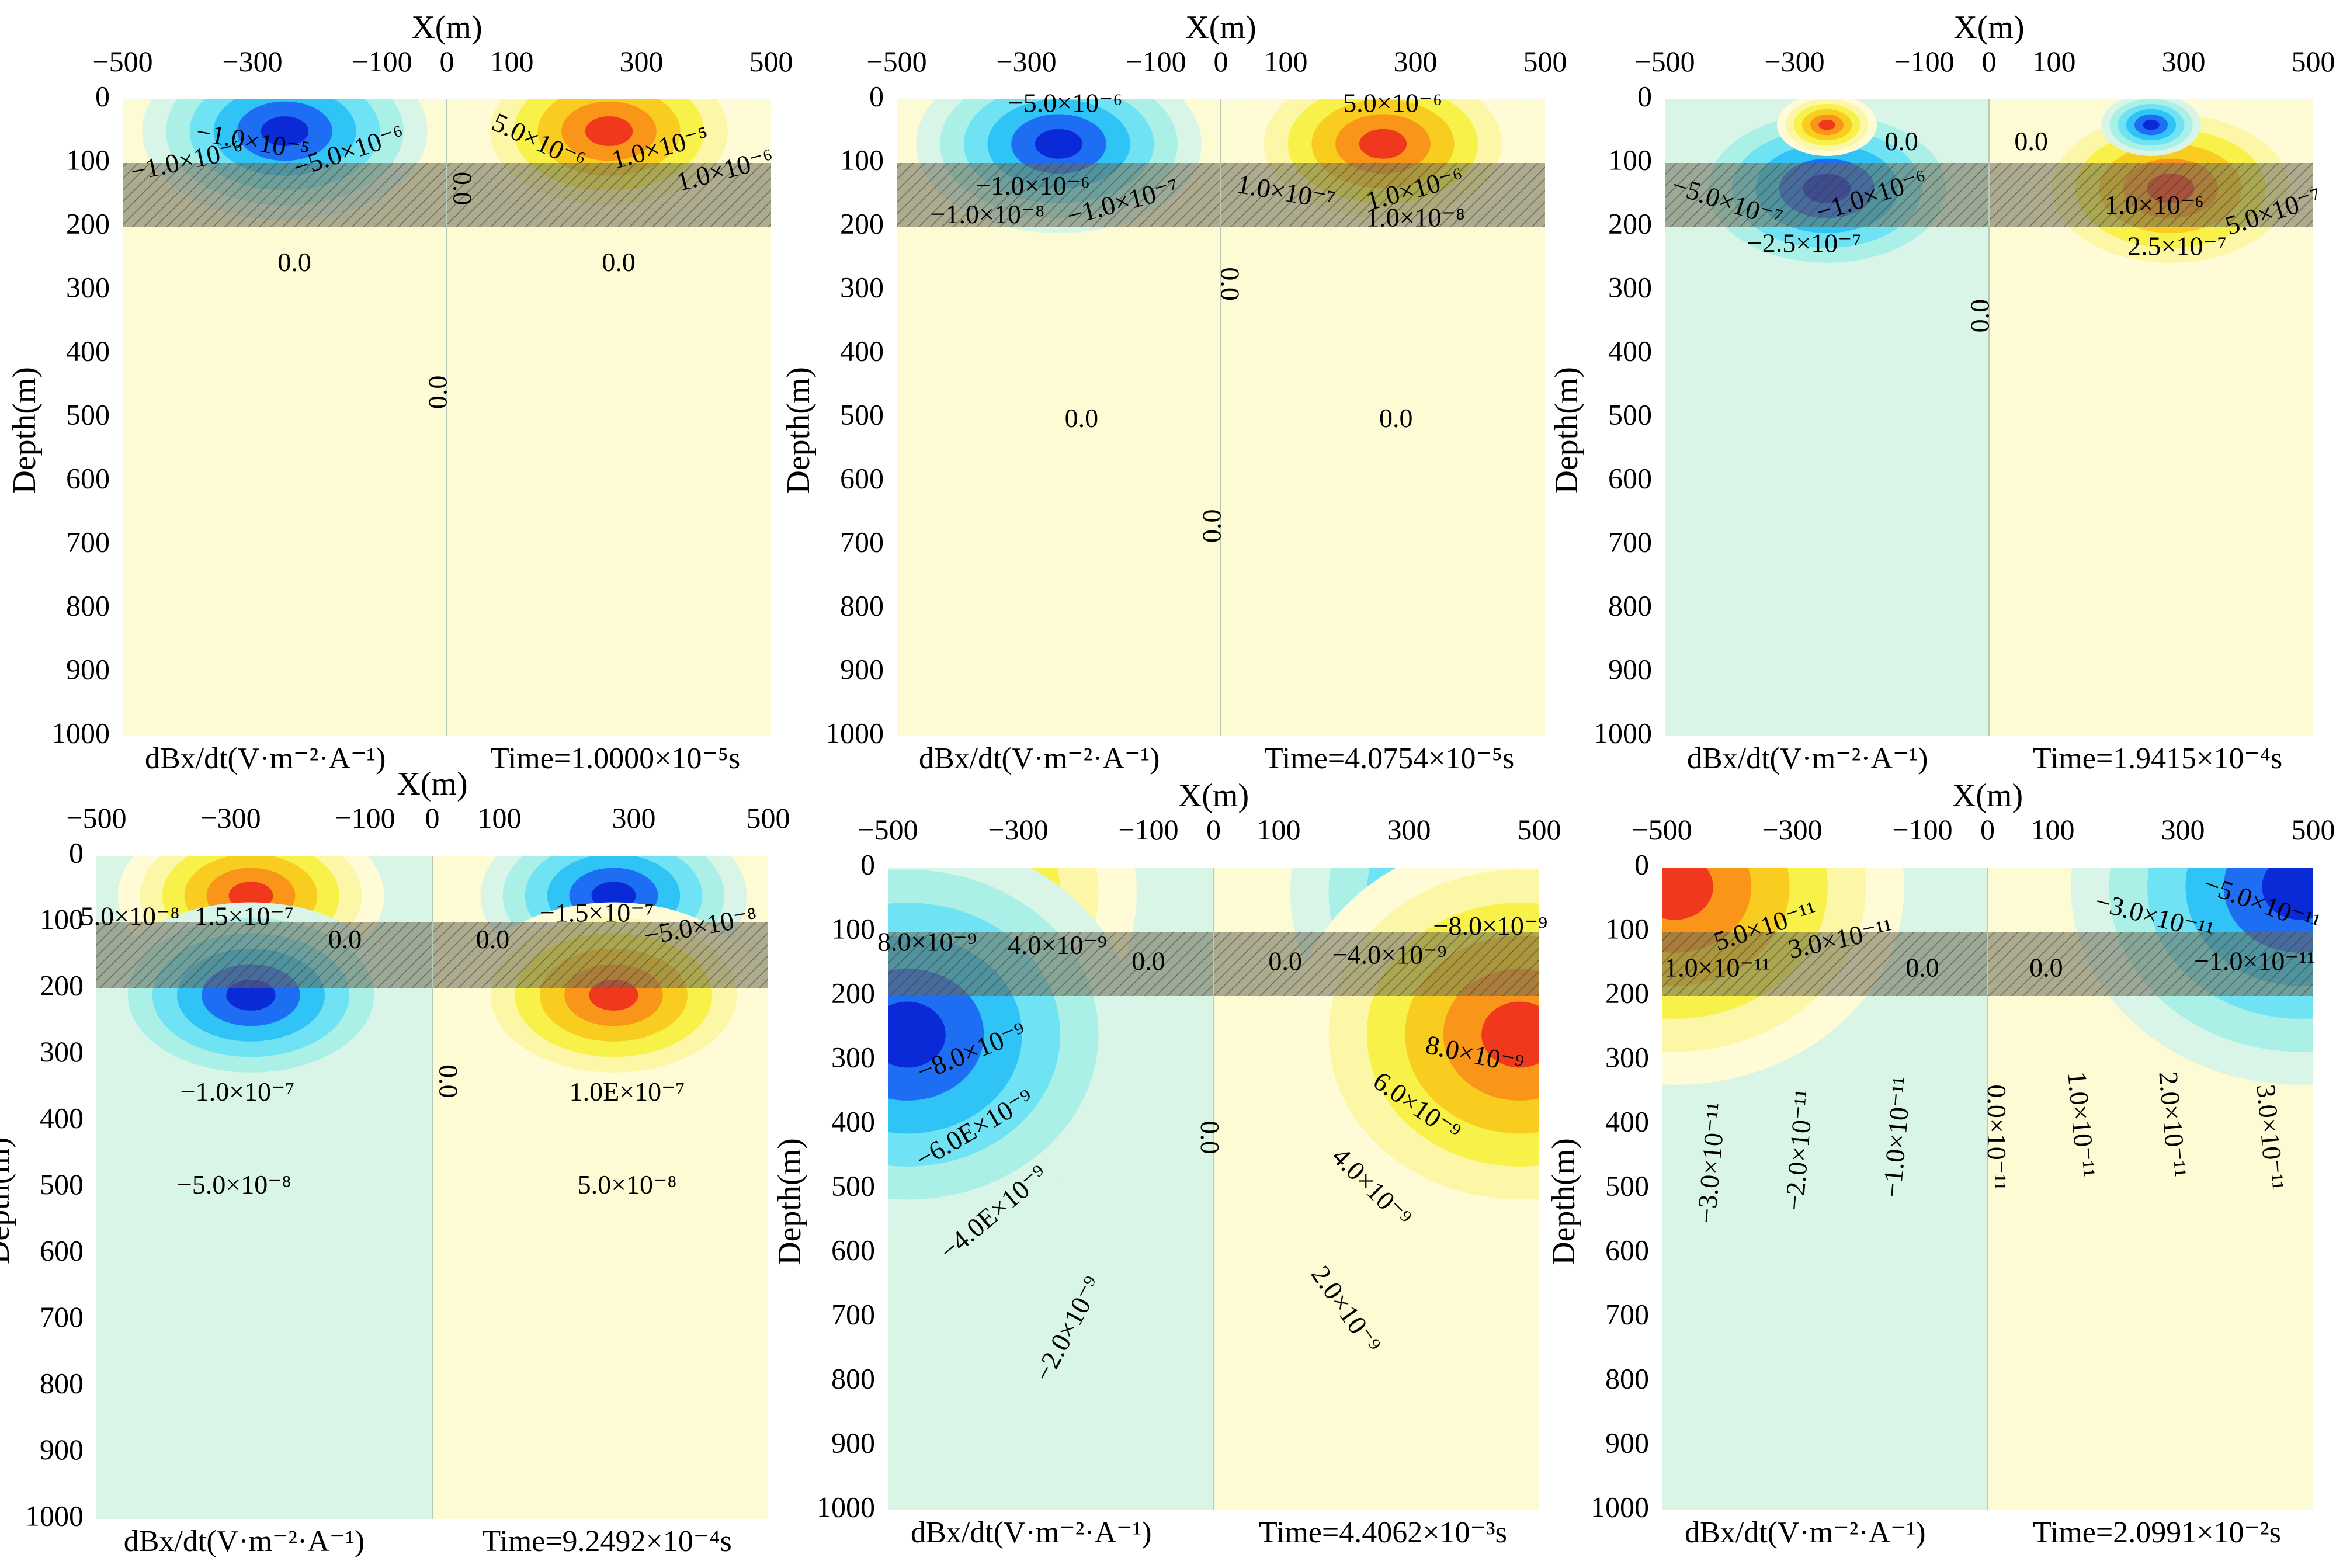 The width and height of the screenshot is (2343, 1568). What do you see at coordinates (1383, 1532) in the screenshot?
I see `time-label: Time=4.4062×10⁻³s` at bounding box center [1383, 1532].